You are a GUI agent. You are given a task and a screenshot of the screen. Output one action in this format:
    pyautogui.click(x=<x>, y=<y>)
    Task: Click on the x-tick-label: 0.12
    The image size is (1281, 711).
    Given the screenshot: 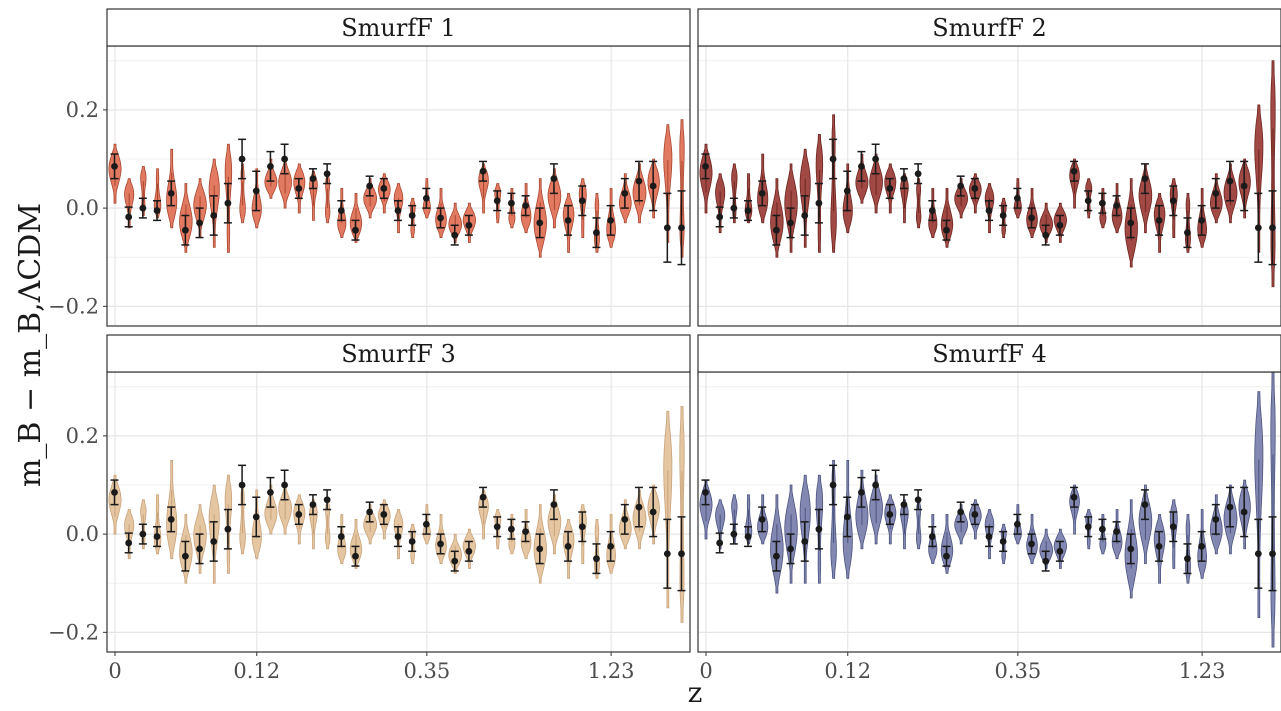 What is the action you would take?
    pyautogui.click(x=256, y=671)
    